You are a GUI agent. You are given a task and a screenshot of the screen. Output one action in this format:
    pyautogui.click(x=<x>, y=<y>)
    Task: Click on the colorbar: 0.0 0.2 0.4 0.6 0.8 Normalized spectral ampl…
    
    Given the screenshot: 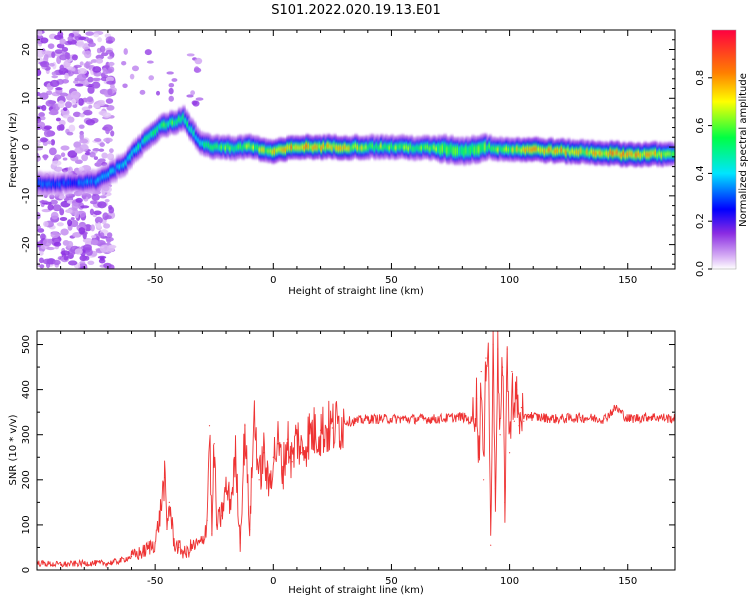 What is the action you would take?
    pyautogui.click(x=722, y=153)
    